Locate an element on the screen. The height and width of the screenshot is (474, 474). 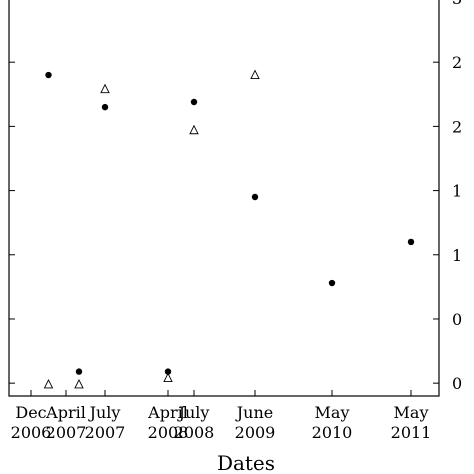
x-tick-label-line2: 2011 is located at coordinates (411, 432).